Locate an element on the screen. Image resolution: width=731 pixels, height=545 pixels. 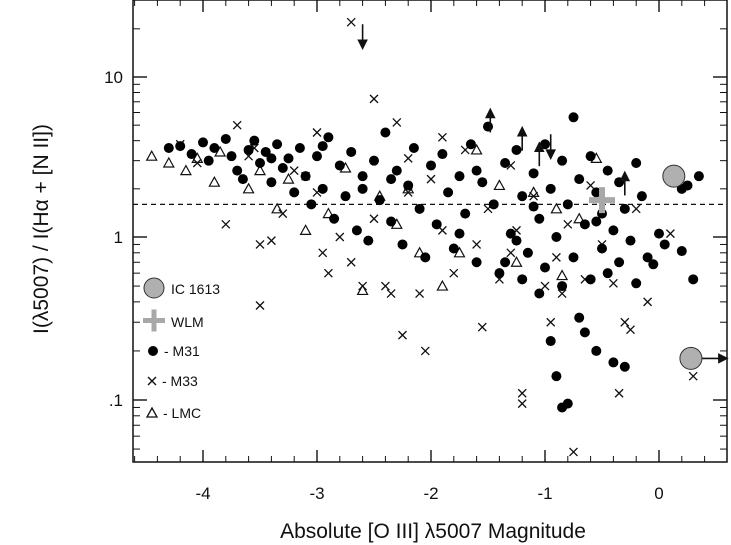
series-ic1613 is located at coordinates (682, 267).